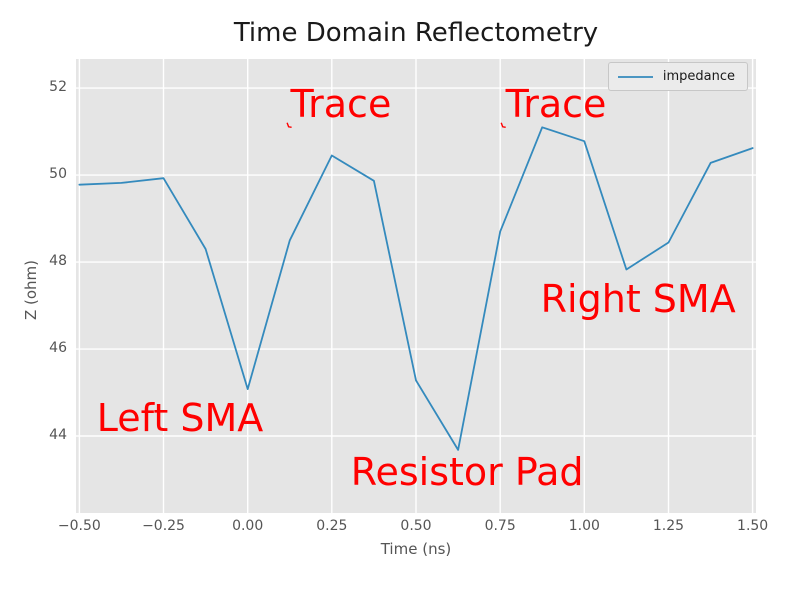 The width and height of the screenshot is (790, 594). Describe the element at coordinates (668, 526) in the screenshot. I see `x-tick-label: 1.25` at that location.